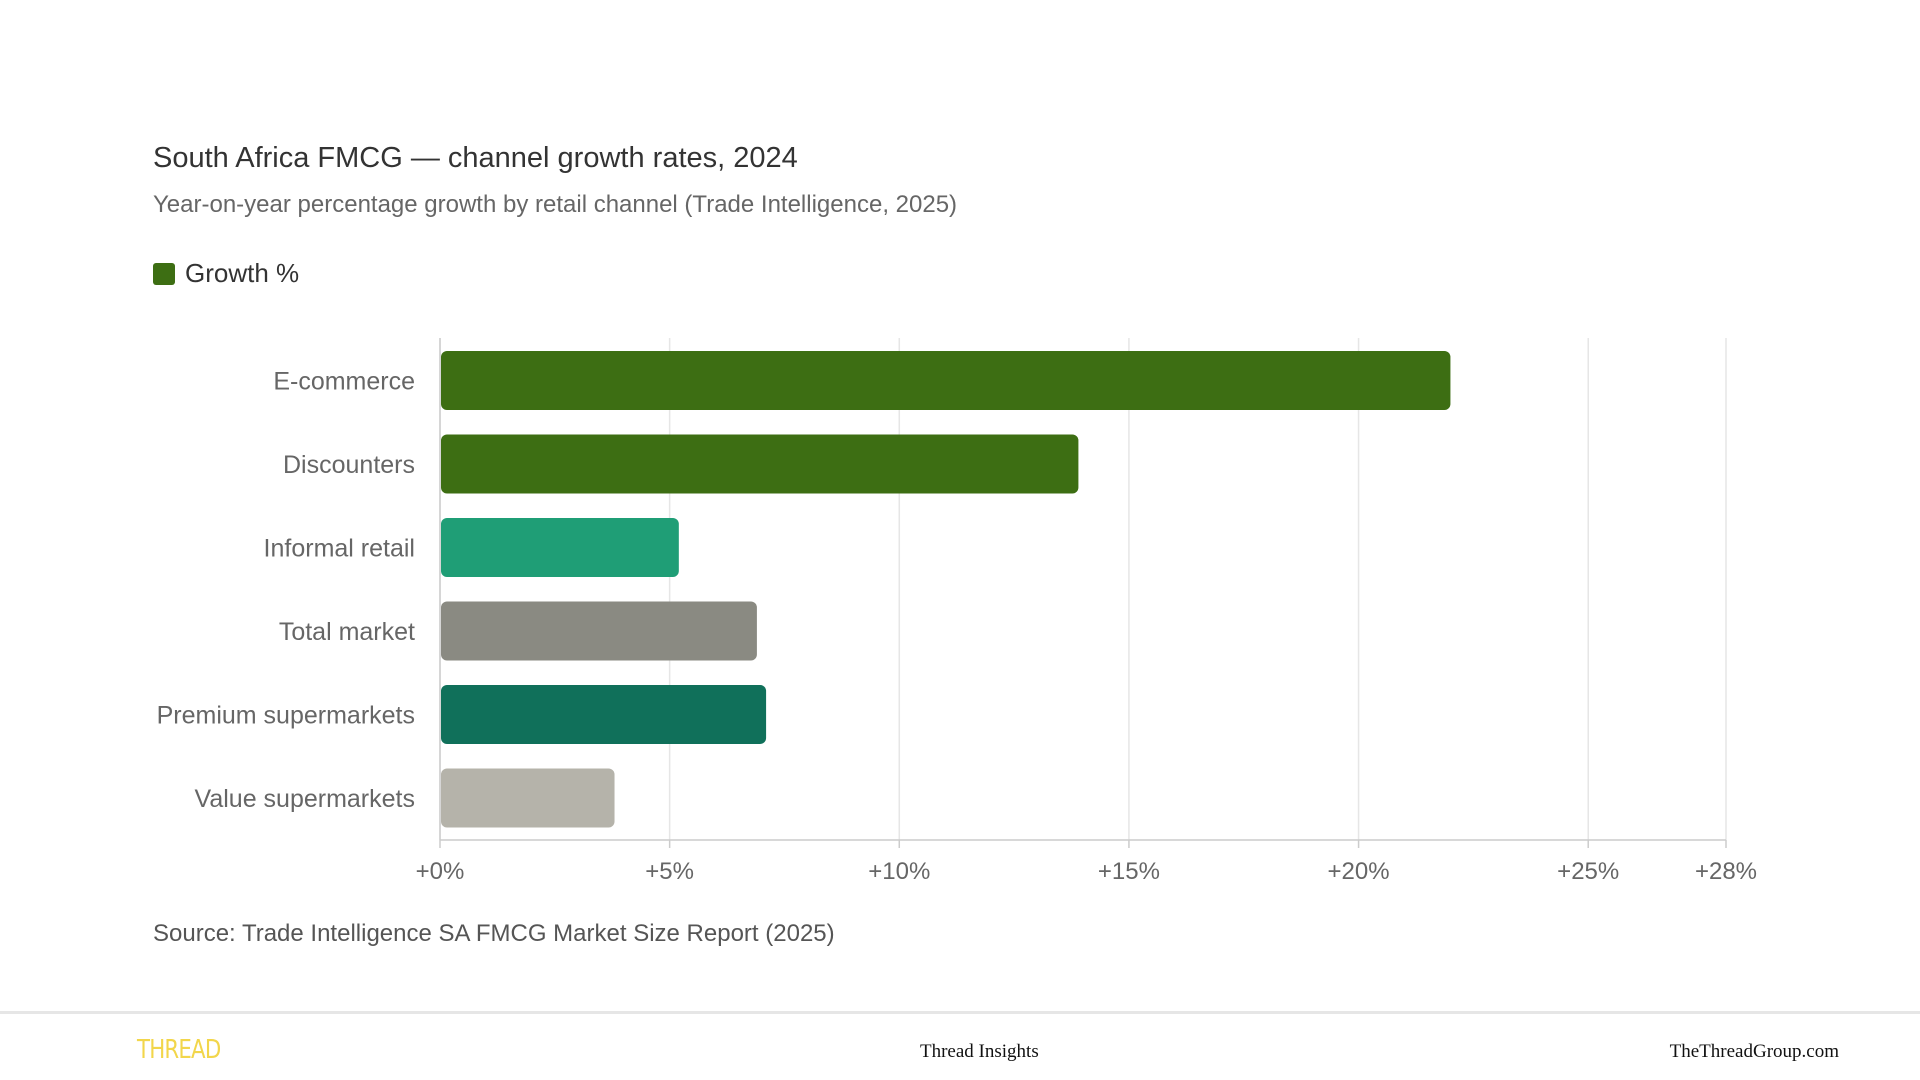 The width and height of the screenshot is (1920, 1080). Describe the element at coordinates (179, 1050) in the screenshot. I see `footer-logo: THREAD` at that location.